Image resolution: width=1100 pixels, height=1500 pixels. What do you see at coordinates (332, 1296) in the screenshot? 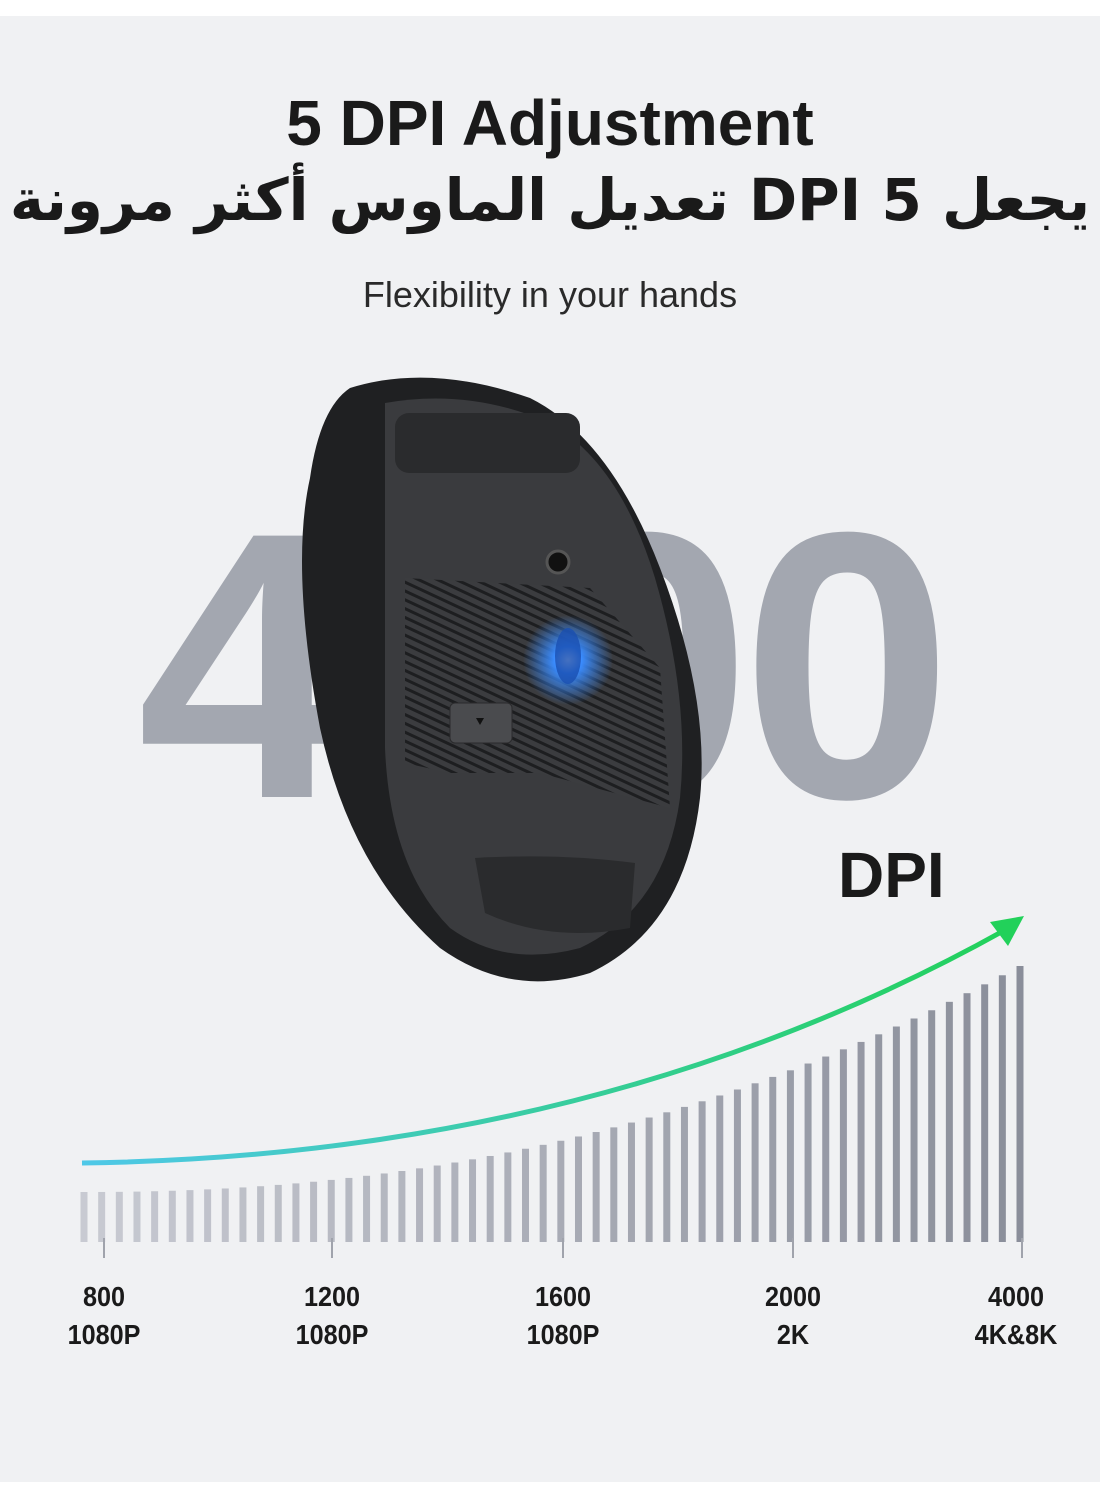
I see `dpi-value: 1200` at bounding box center [332, 1296].